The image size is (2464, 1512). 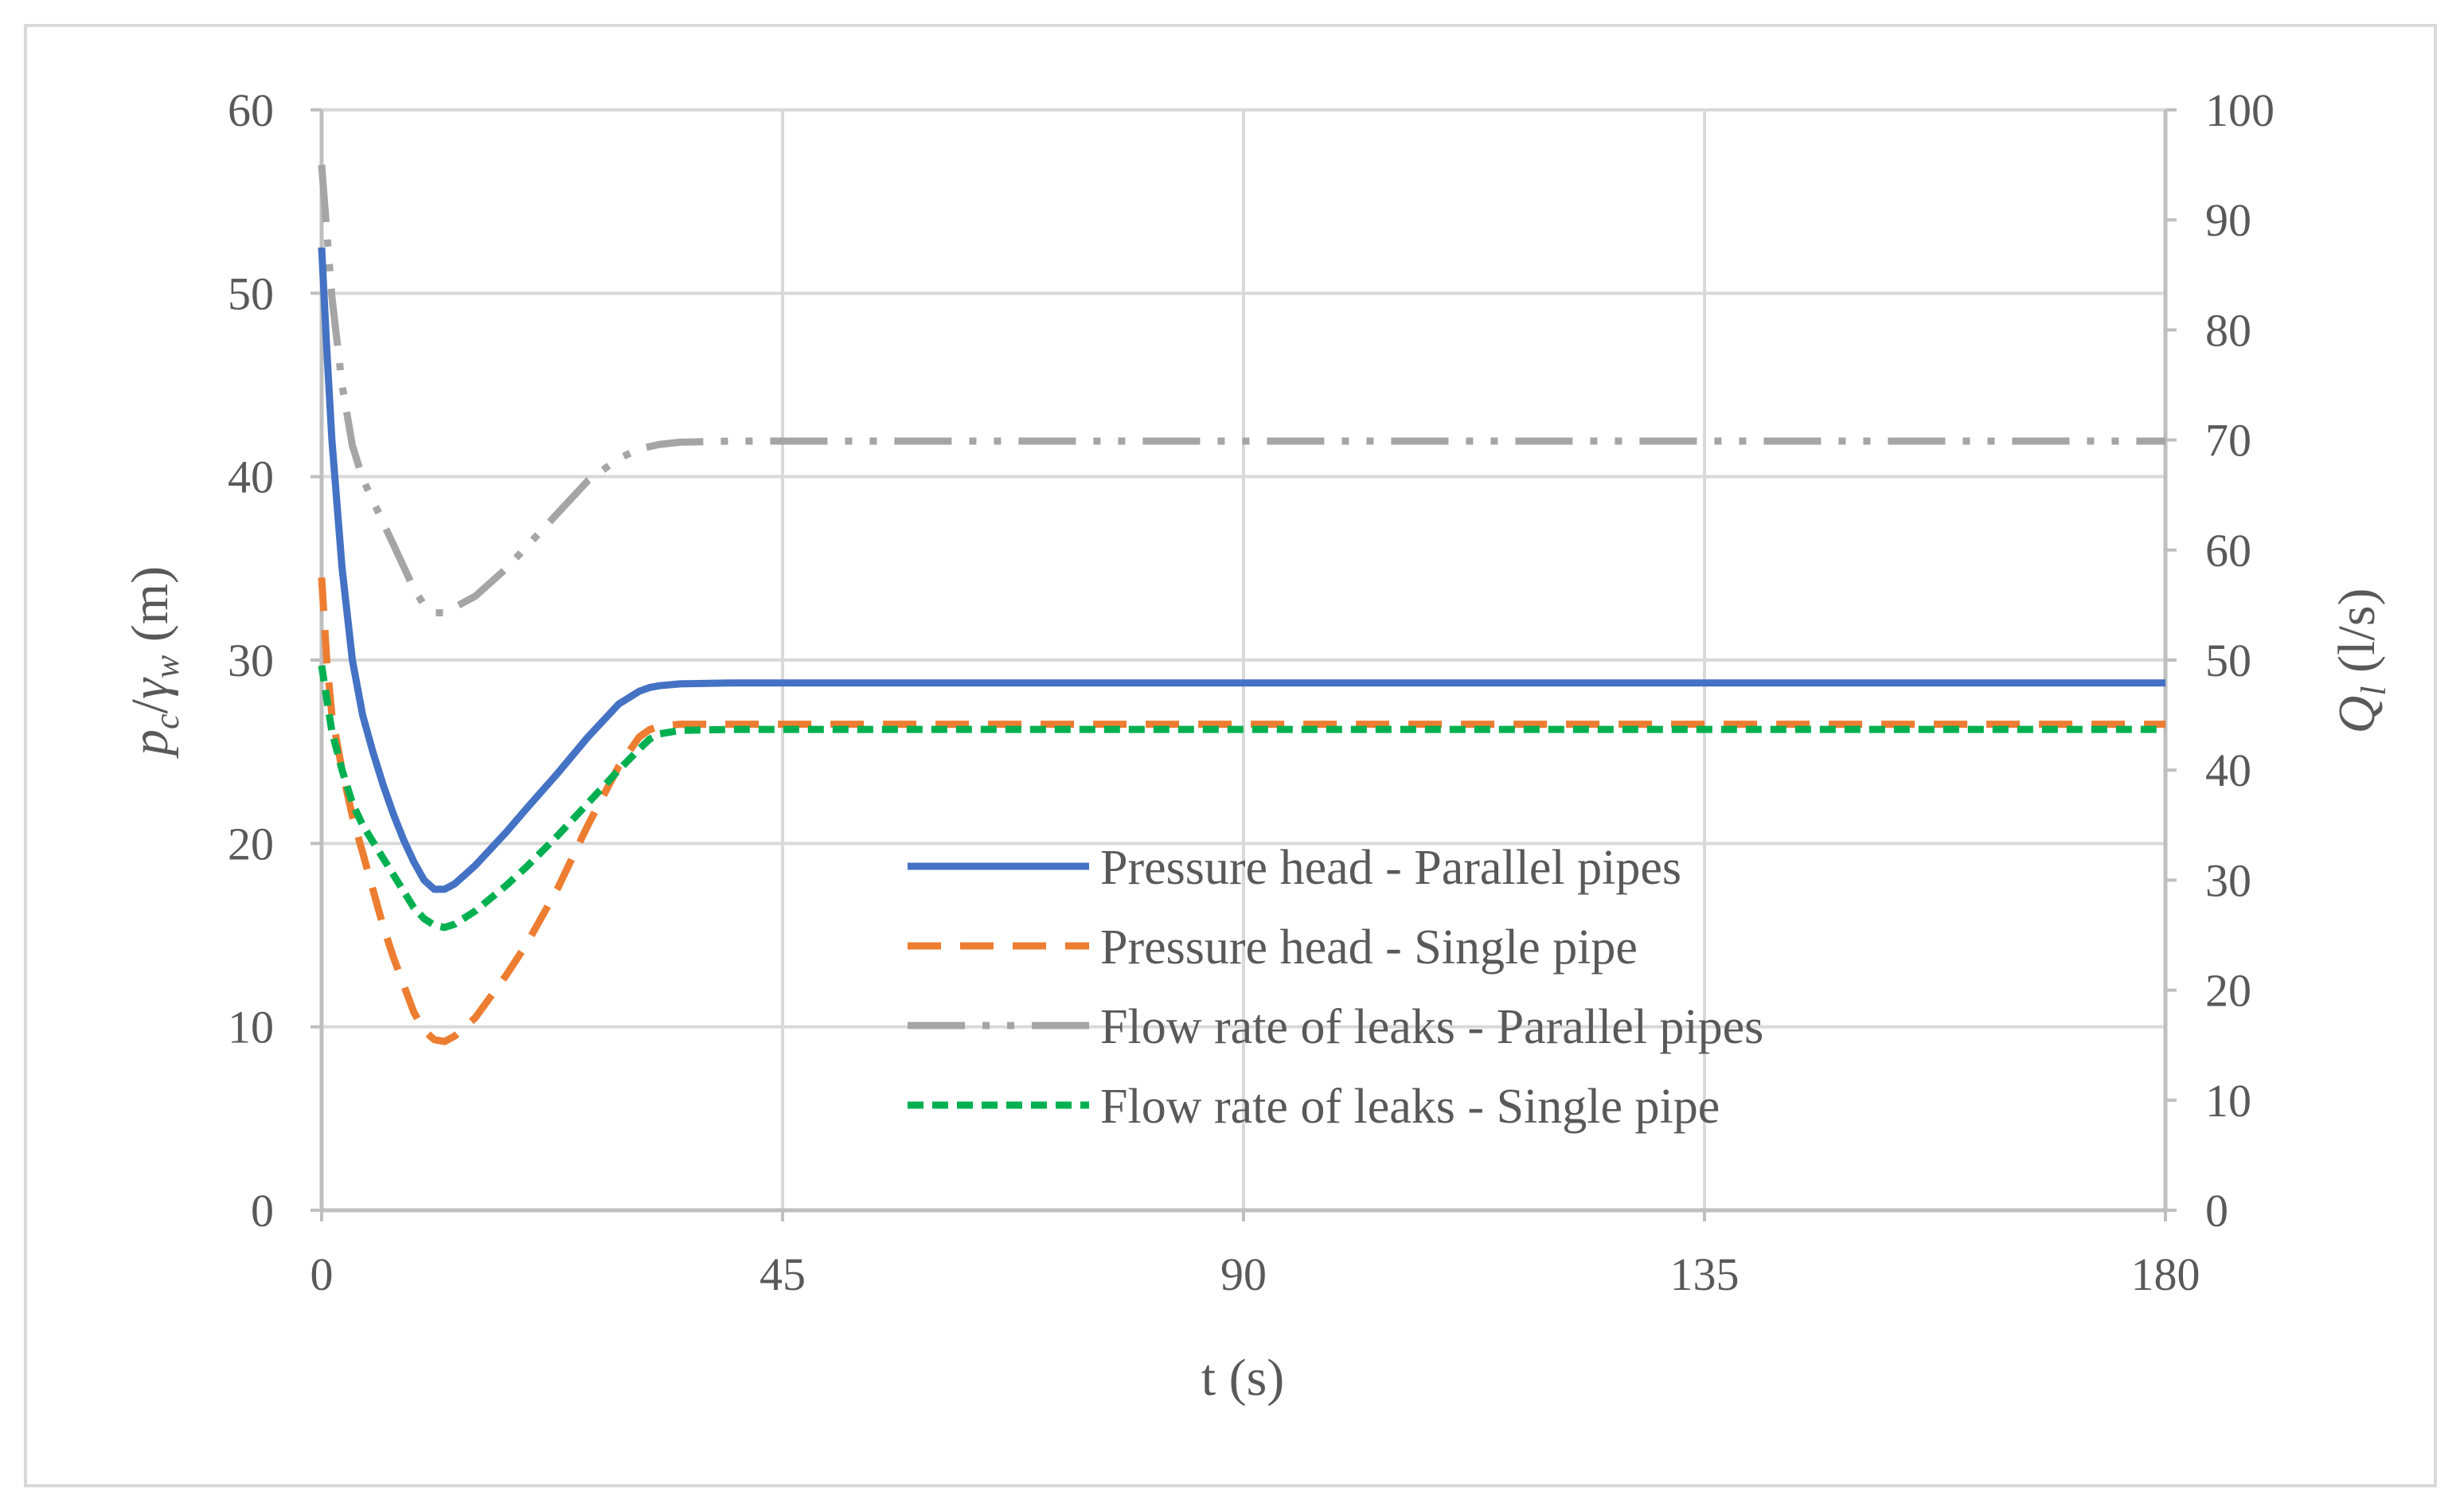 What do you see at coordinates (150, 705) in the screenshot?
I see `y-left-title-slash: /` at bounding box center [150, 705].